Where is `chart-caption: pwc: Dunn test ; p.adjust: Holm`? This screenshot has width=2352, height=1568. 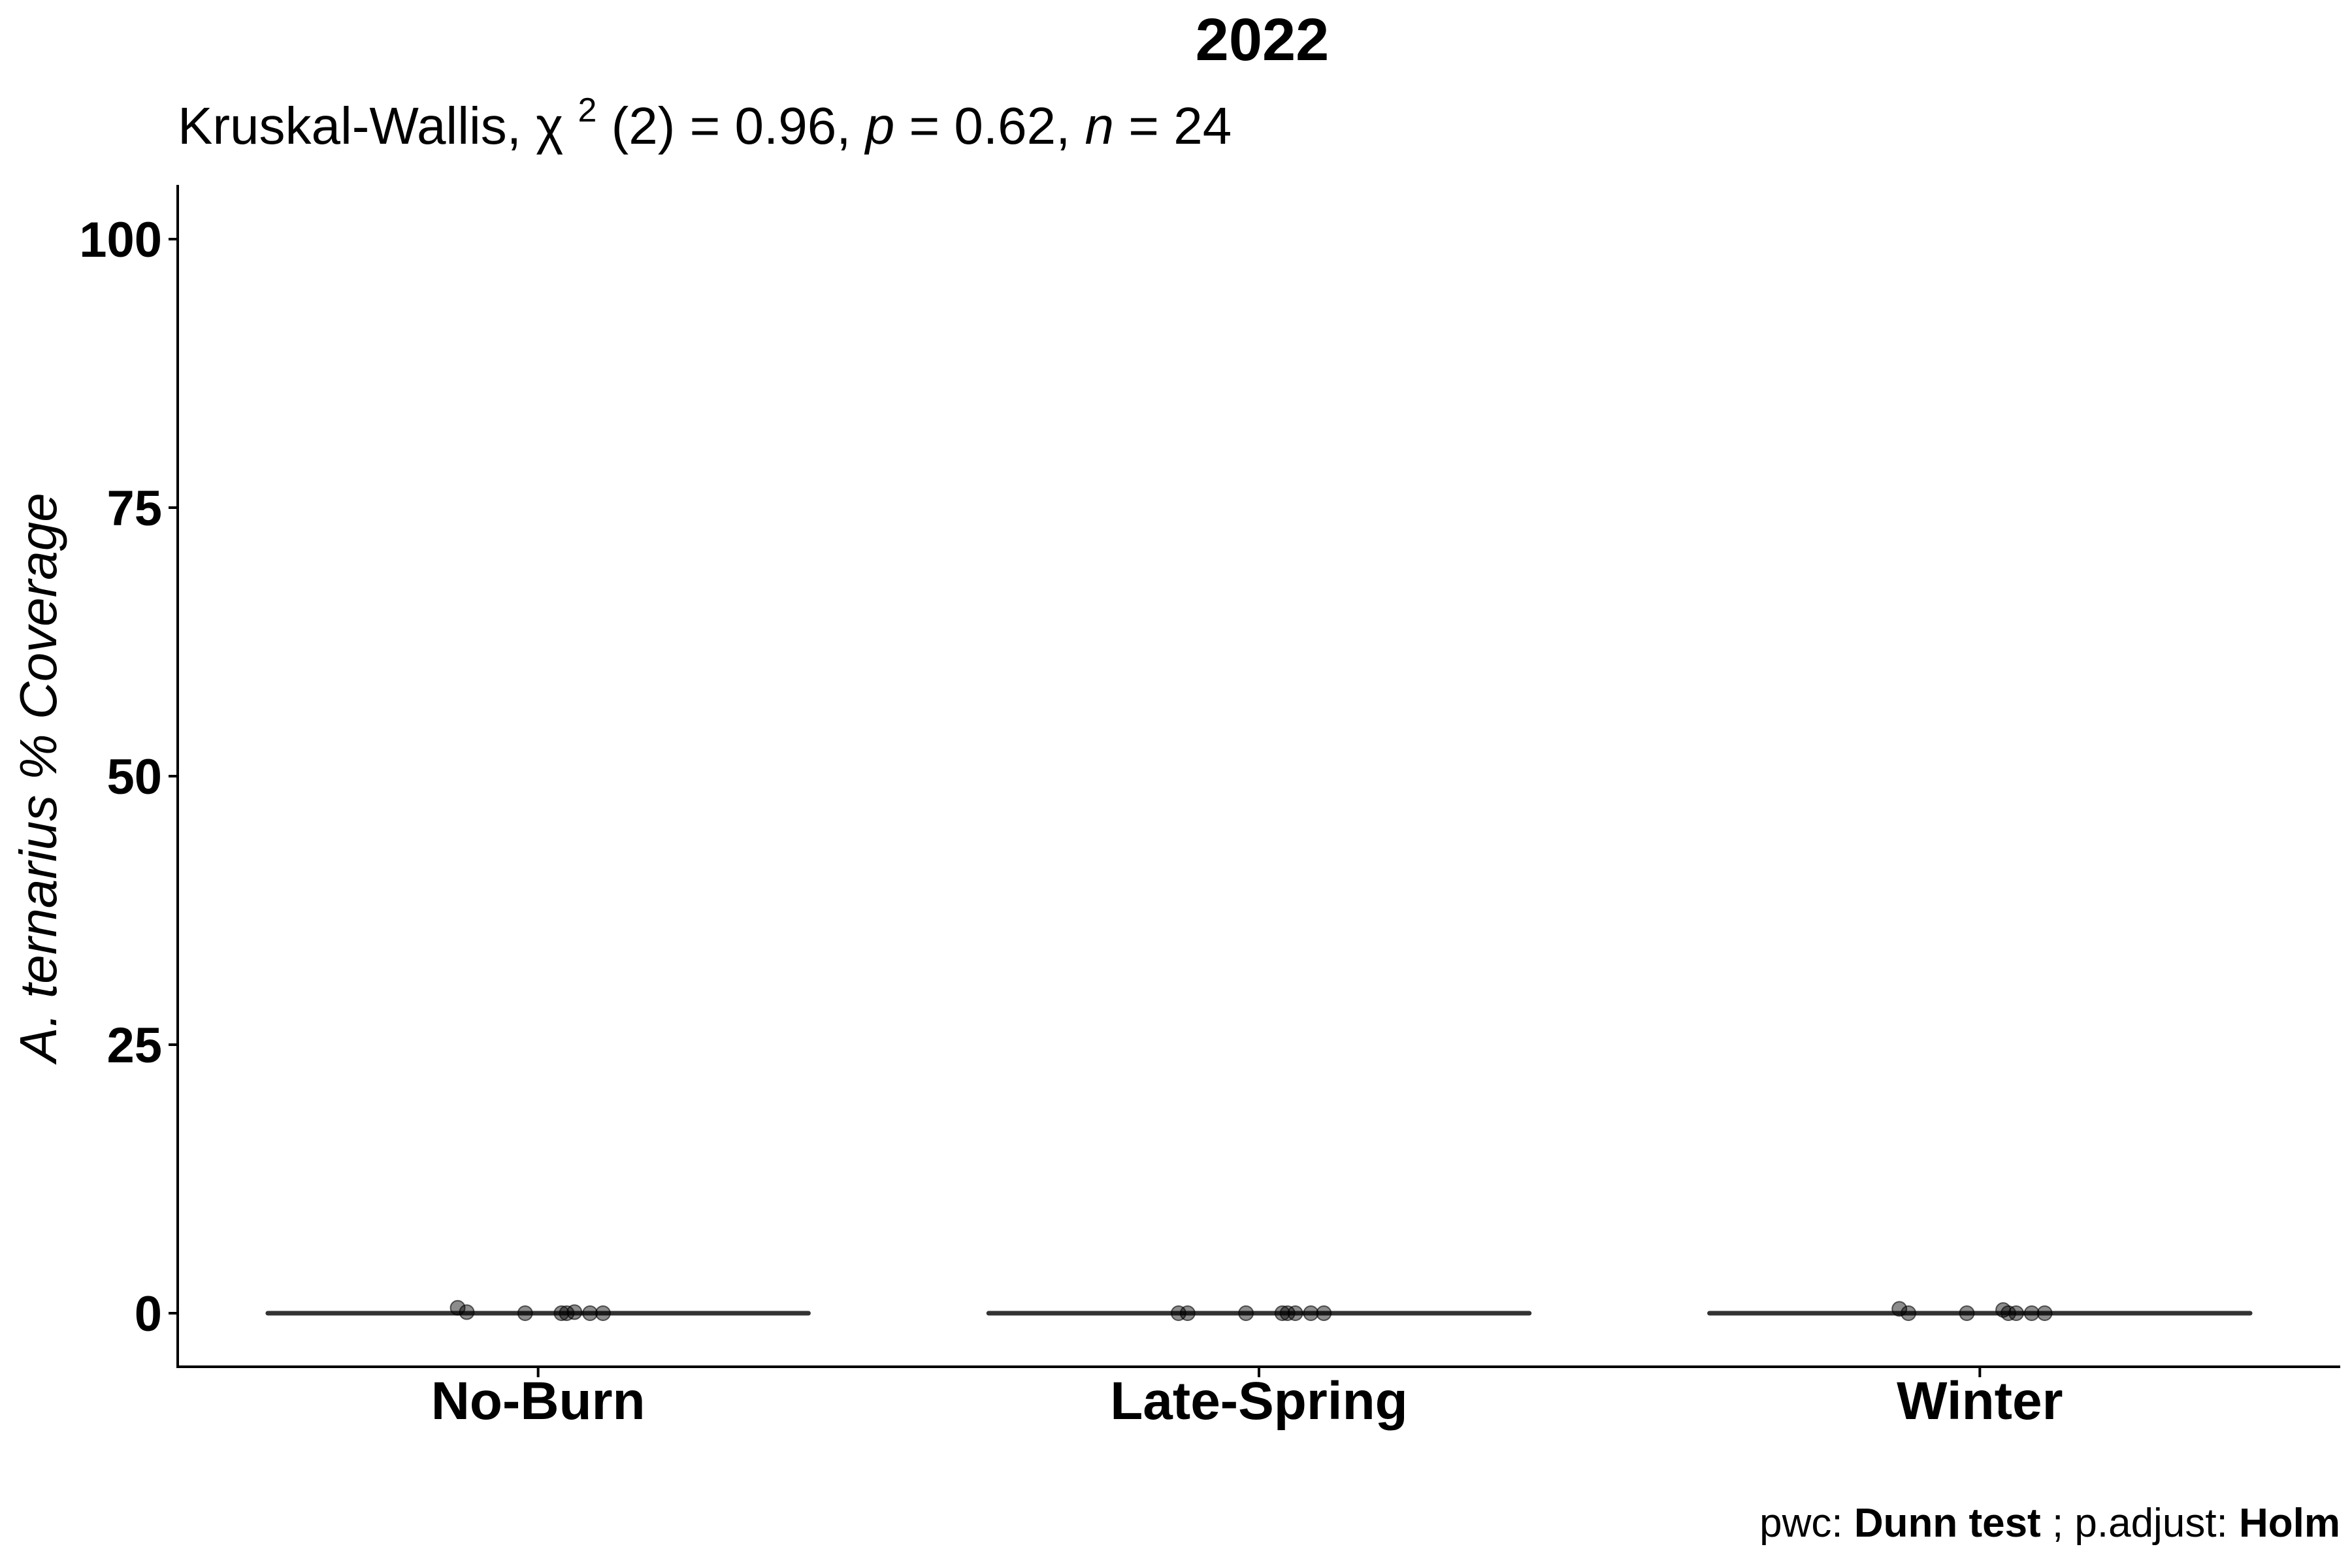
chart-caption: pwc: Dunn test ; p.adjust: Holm is located at coordinates (2049, 1523).